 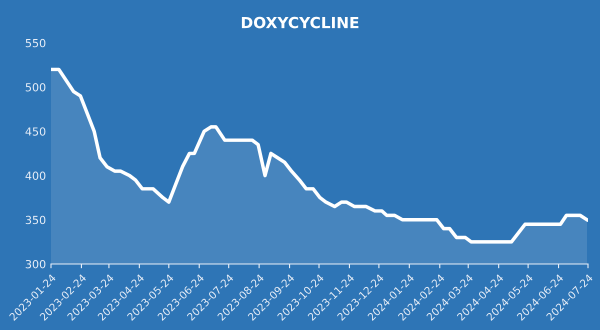 What do you see at coordinates (36, 43) in the screenshot?
I see `y-tick-label: 550` at bounding box center [36, 43].